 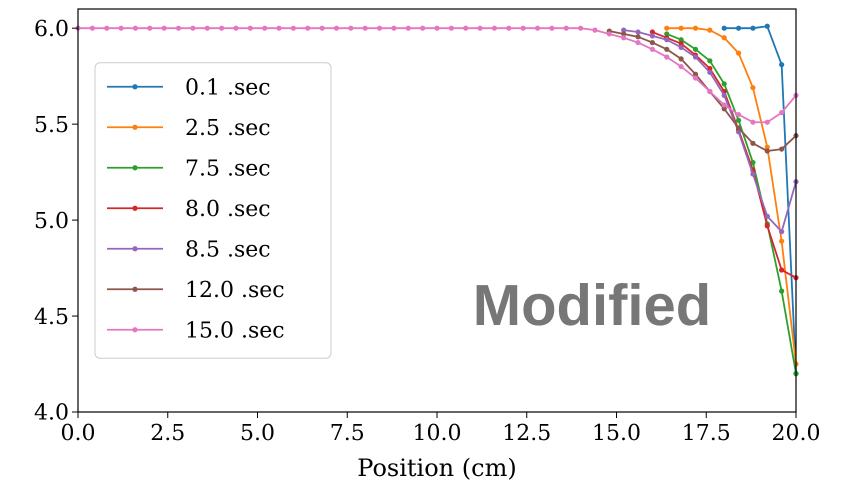 What do you see at coordinates (51, 221) in the screenshot?
I see `y-tick-label: 5.0` at bounding box center [51, 221].